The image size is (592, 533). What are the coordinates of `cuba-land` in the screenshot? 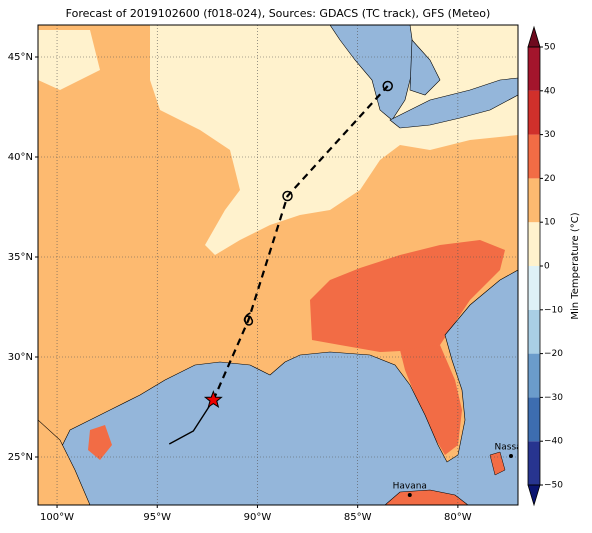 It's located at (426, 497).